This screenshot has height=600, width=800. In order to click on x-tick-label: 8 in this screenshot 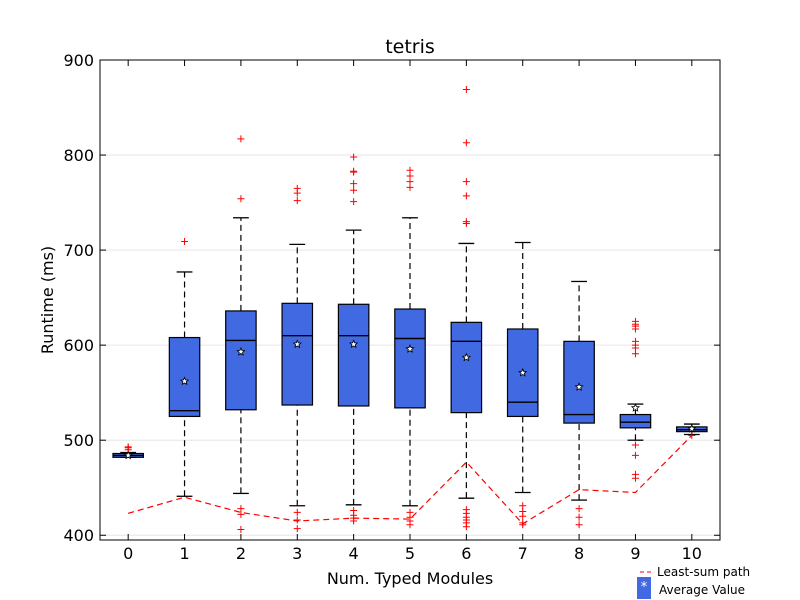, I will do `click(579, 553)`.